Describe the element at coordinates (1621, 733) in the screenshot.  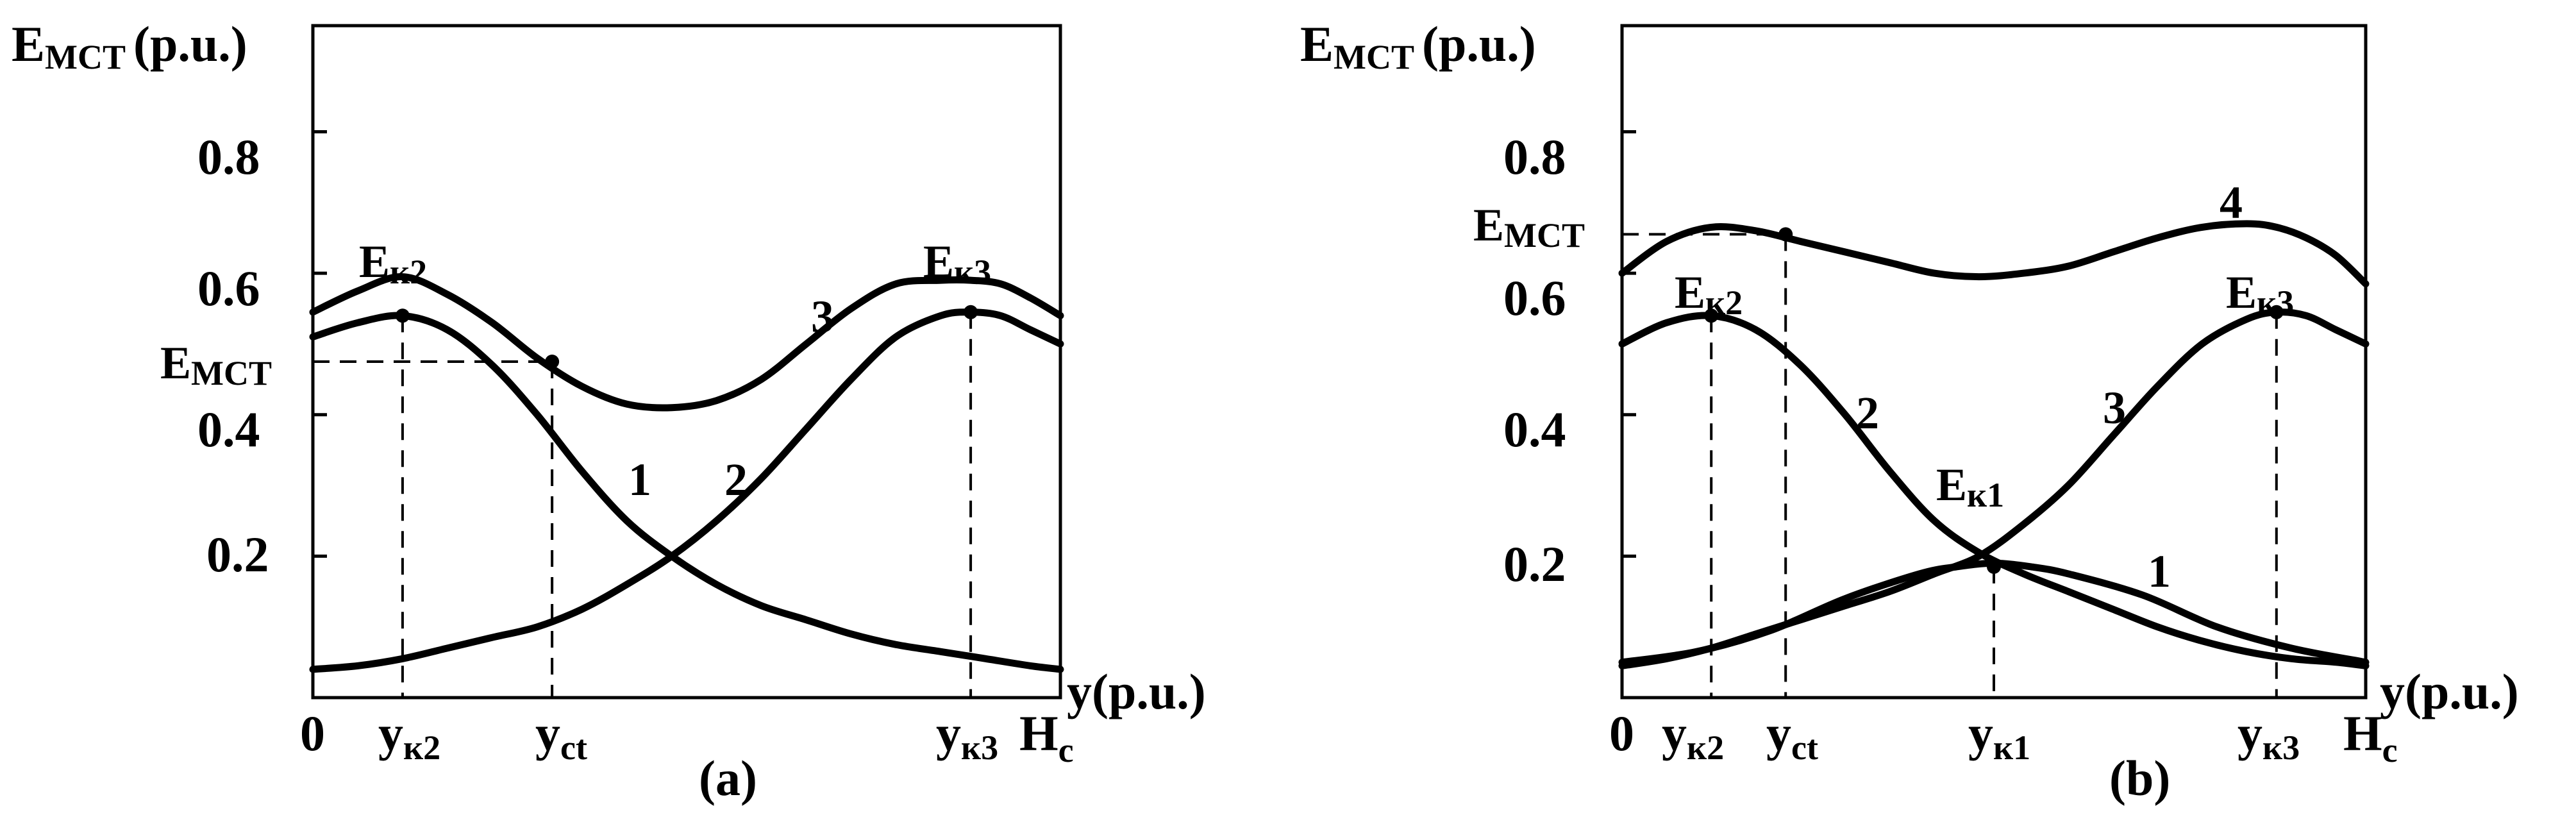
I see `x-origin-label-b: 0` at that location.